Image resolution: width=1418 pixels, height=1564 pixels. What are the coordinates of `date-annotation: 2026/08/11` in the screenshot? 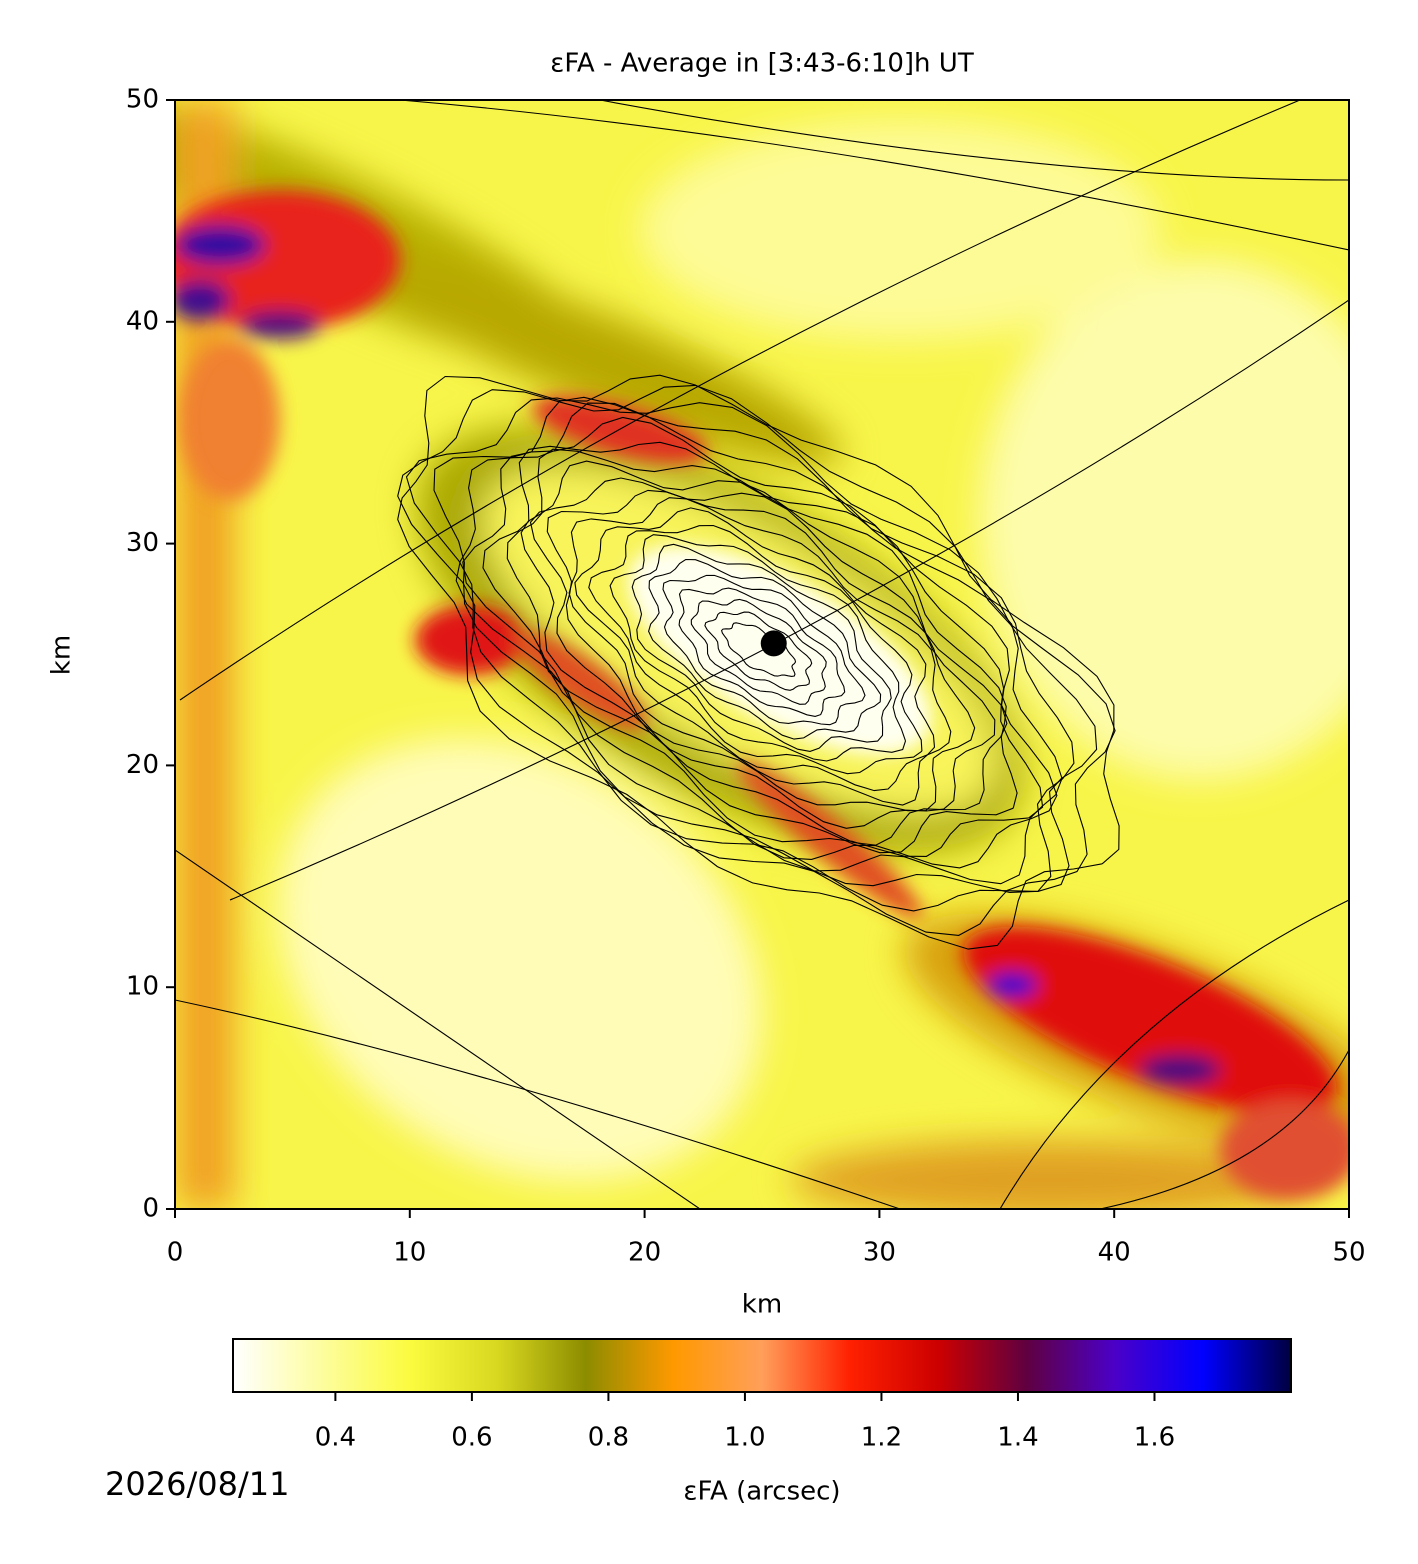 It's located at (197, 1484).